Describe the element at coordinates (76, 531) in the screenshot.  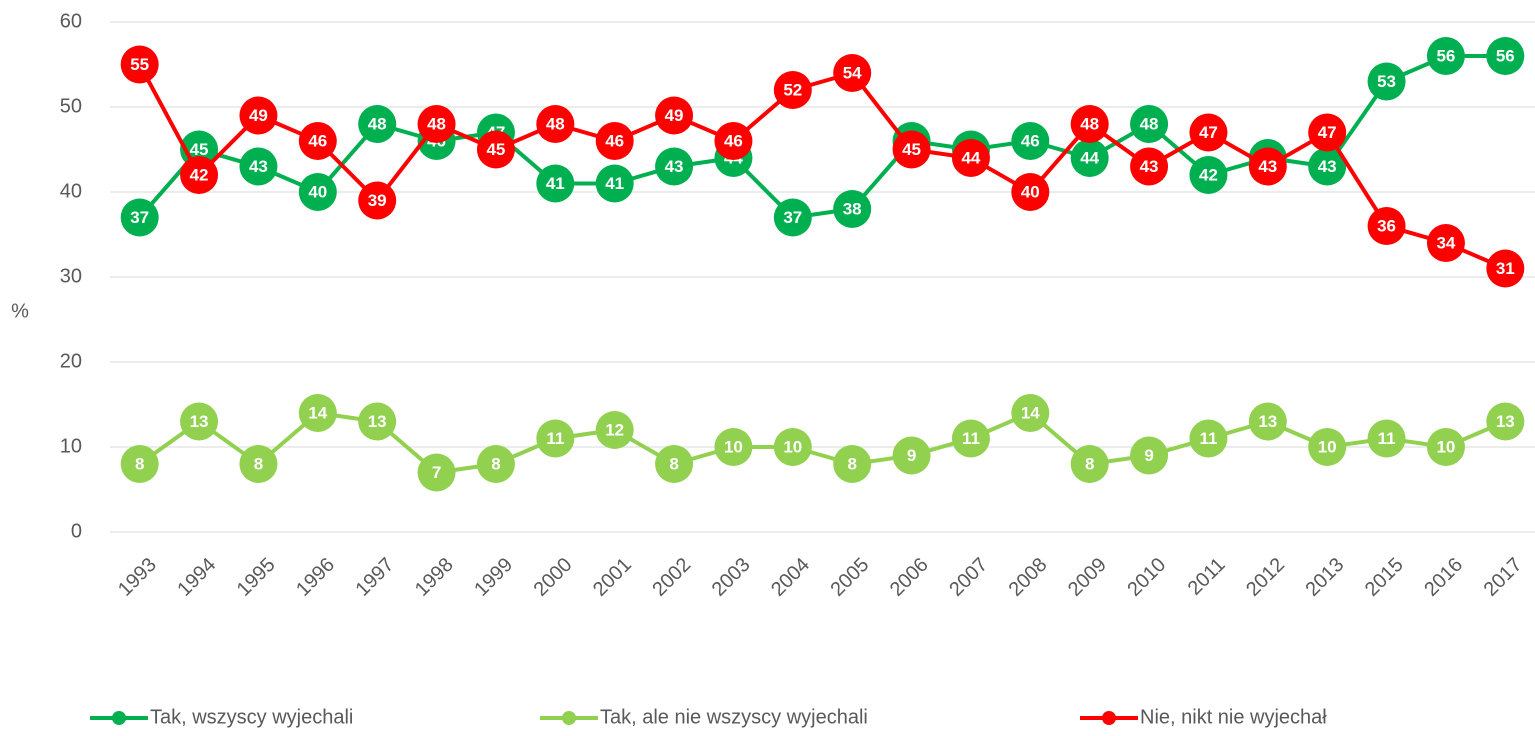
I see `y-tick-label: 0` at that location.